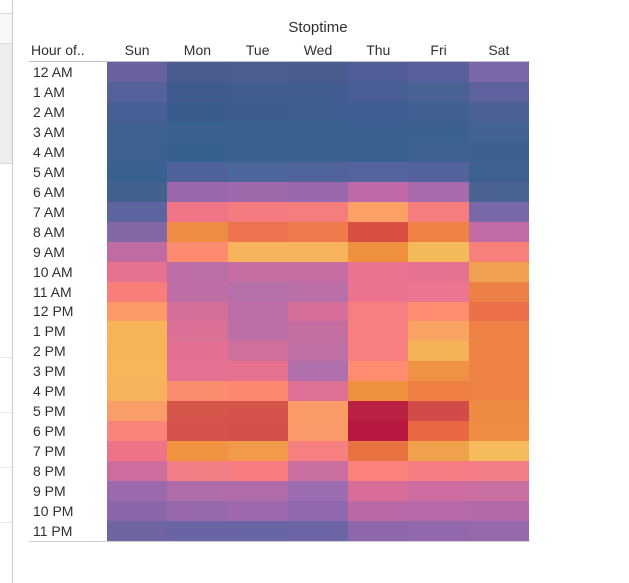  Describe the element at coordinates (438, 211) in the screenshot. I see `heatmap-cell-fri-7-am` at that location.